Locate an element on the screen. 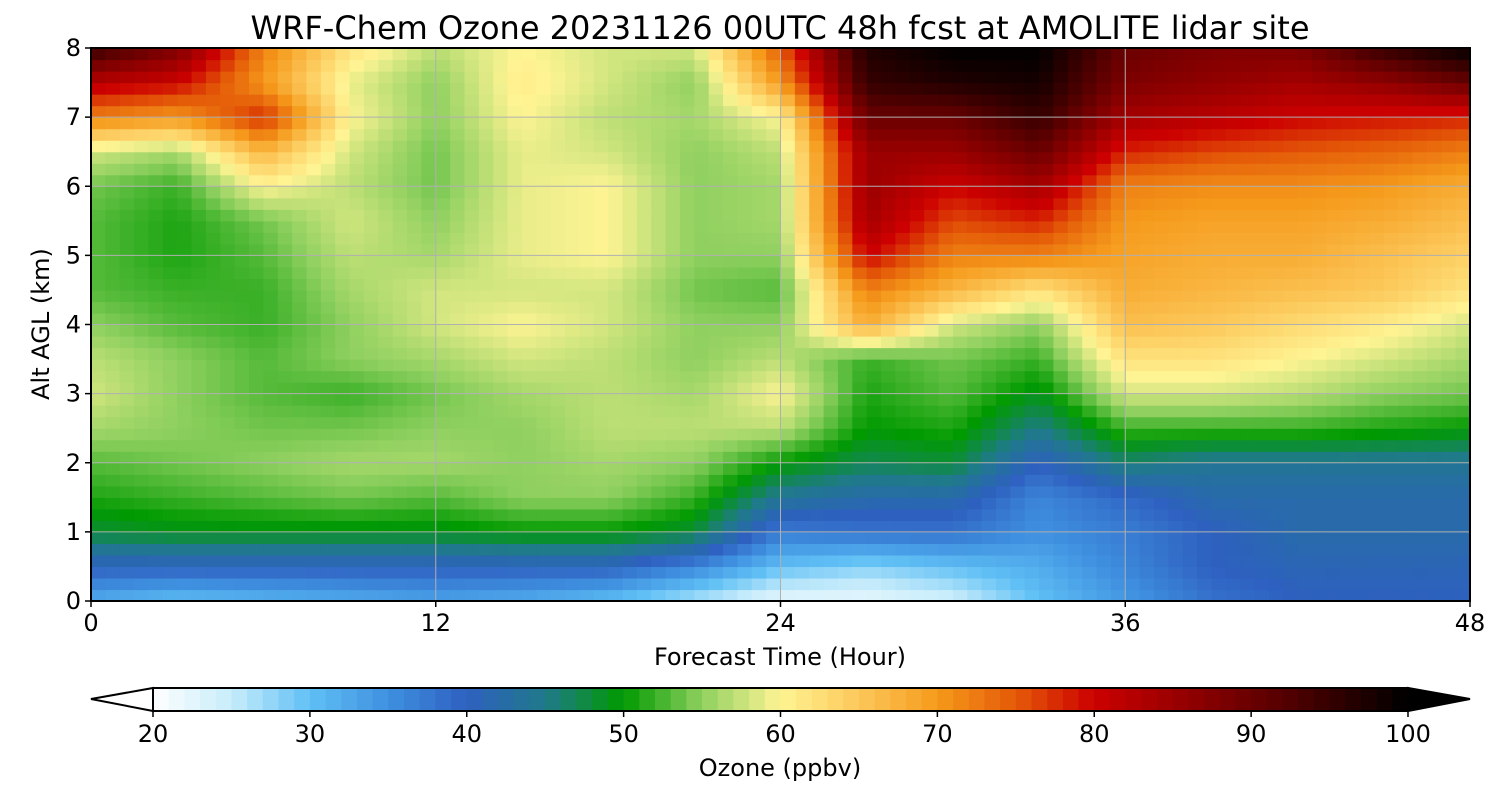  x-axis-label: Forecast Time (Hour) is located at coordinates (780, 657).